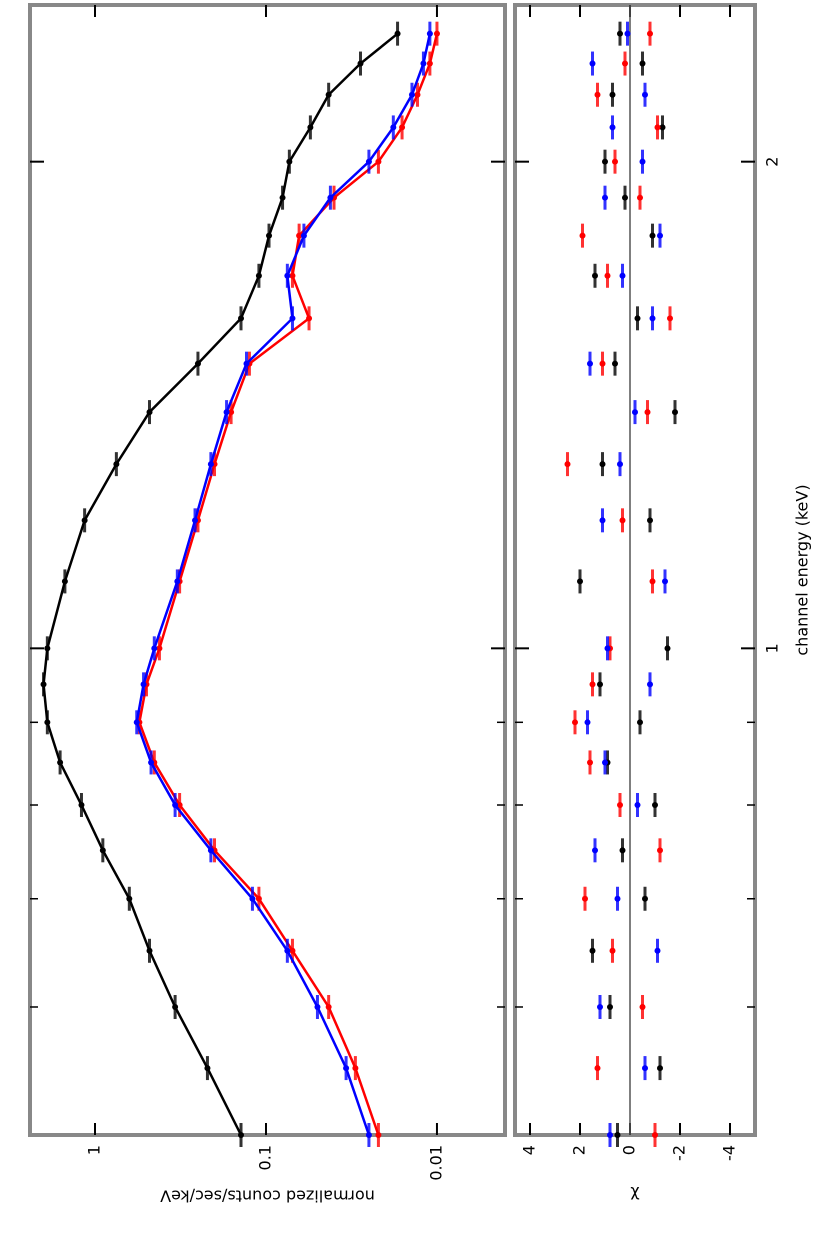  Describe the element at coordinates (802, 569) in the screenshot. I see `x-axis-label: channel energy (keV)` at that location.